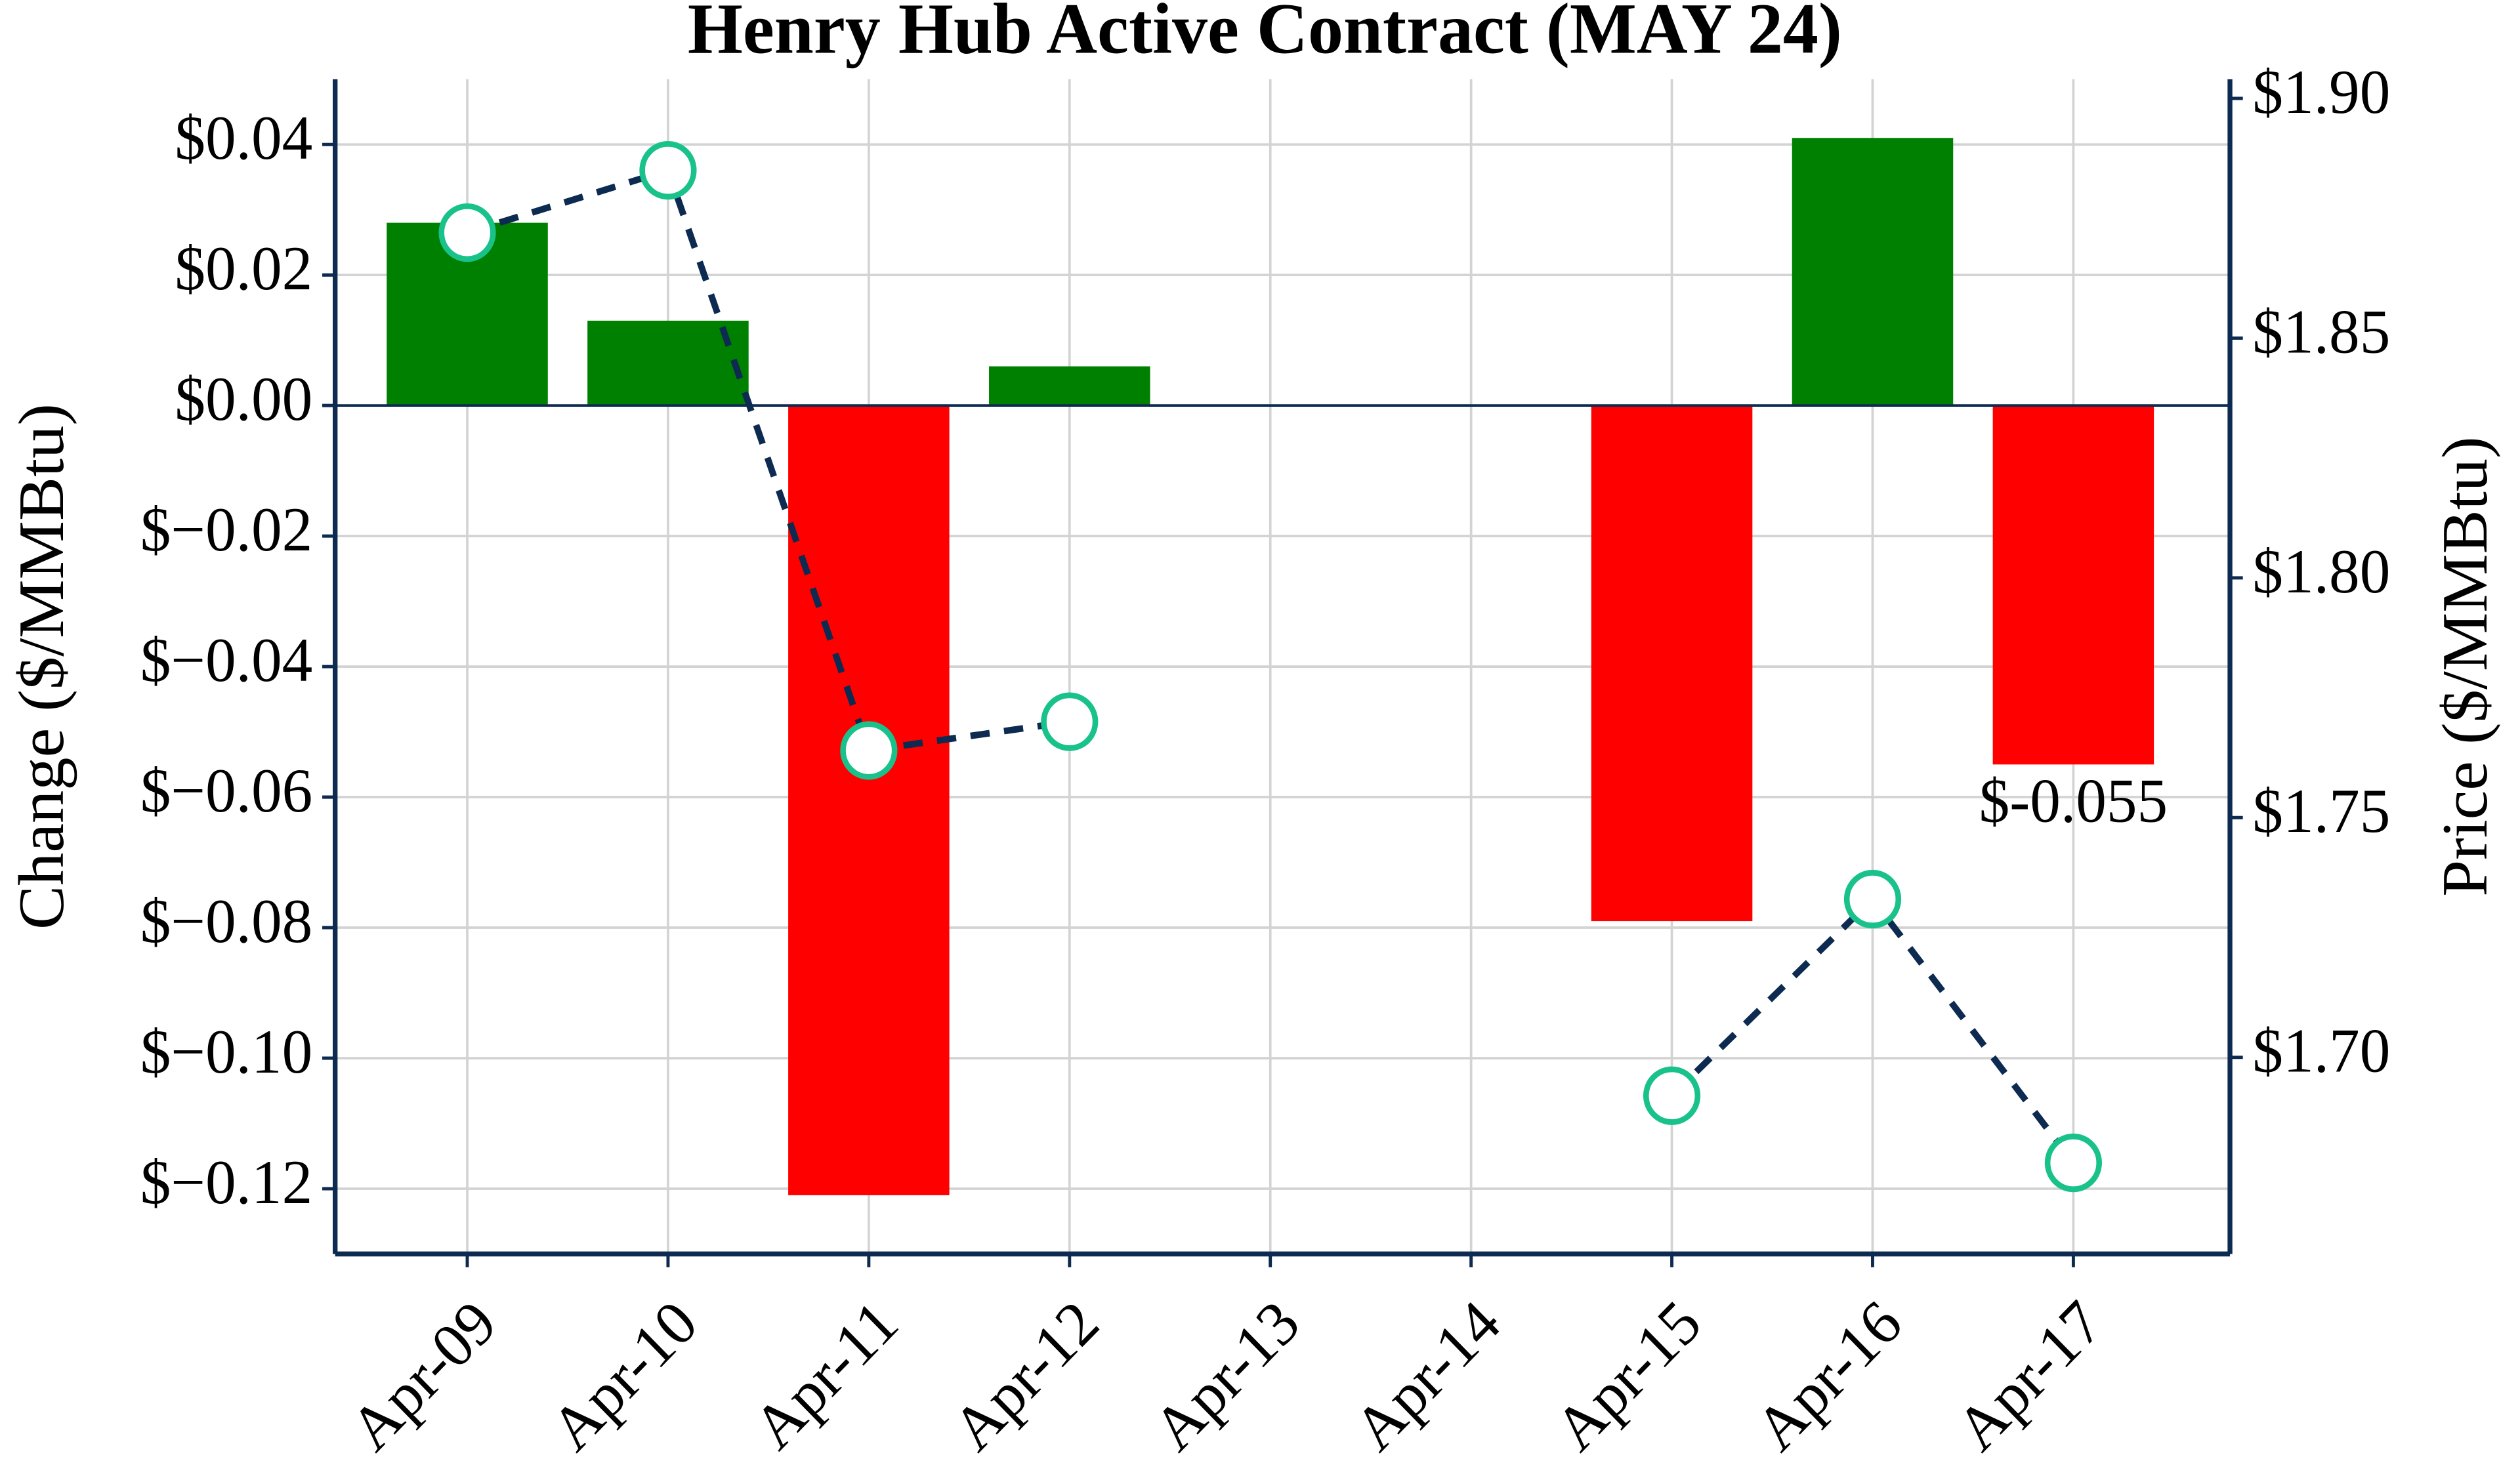  I want to click on y2-tick-label: $1.90, so click(2321, 92).